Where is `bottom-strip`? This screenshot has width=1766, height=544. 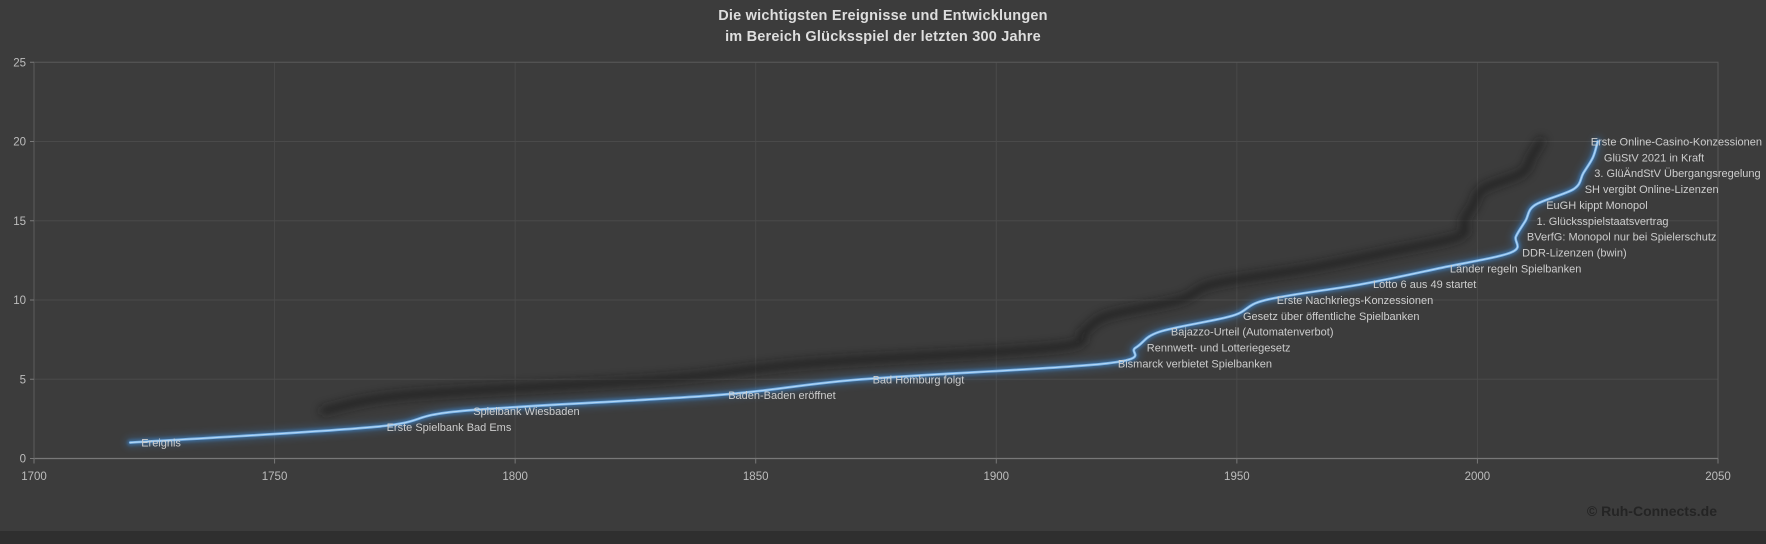
bottom-strip is located at coordinates (883, 537).